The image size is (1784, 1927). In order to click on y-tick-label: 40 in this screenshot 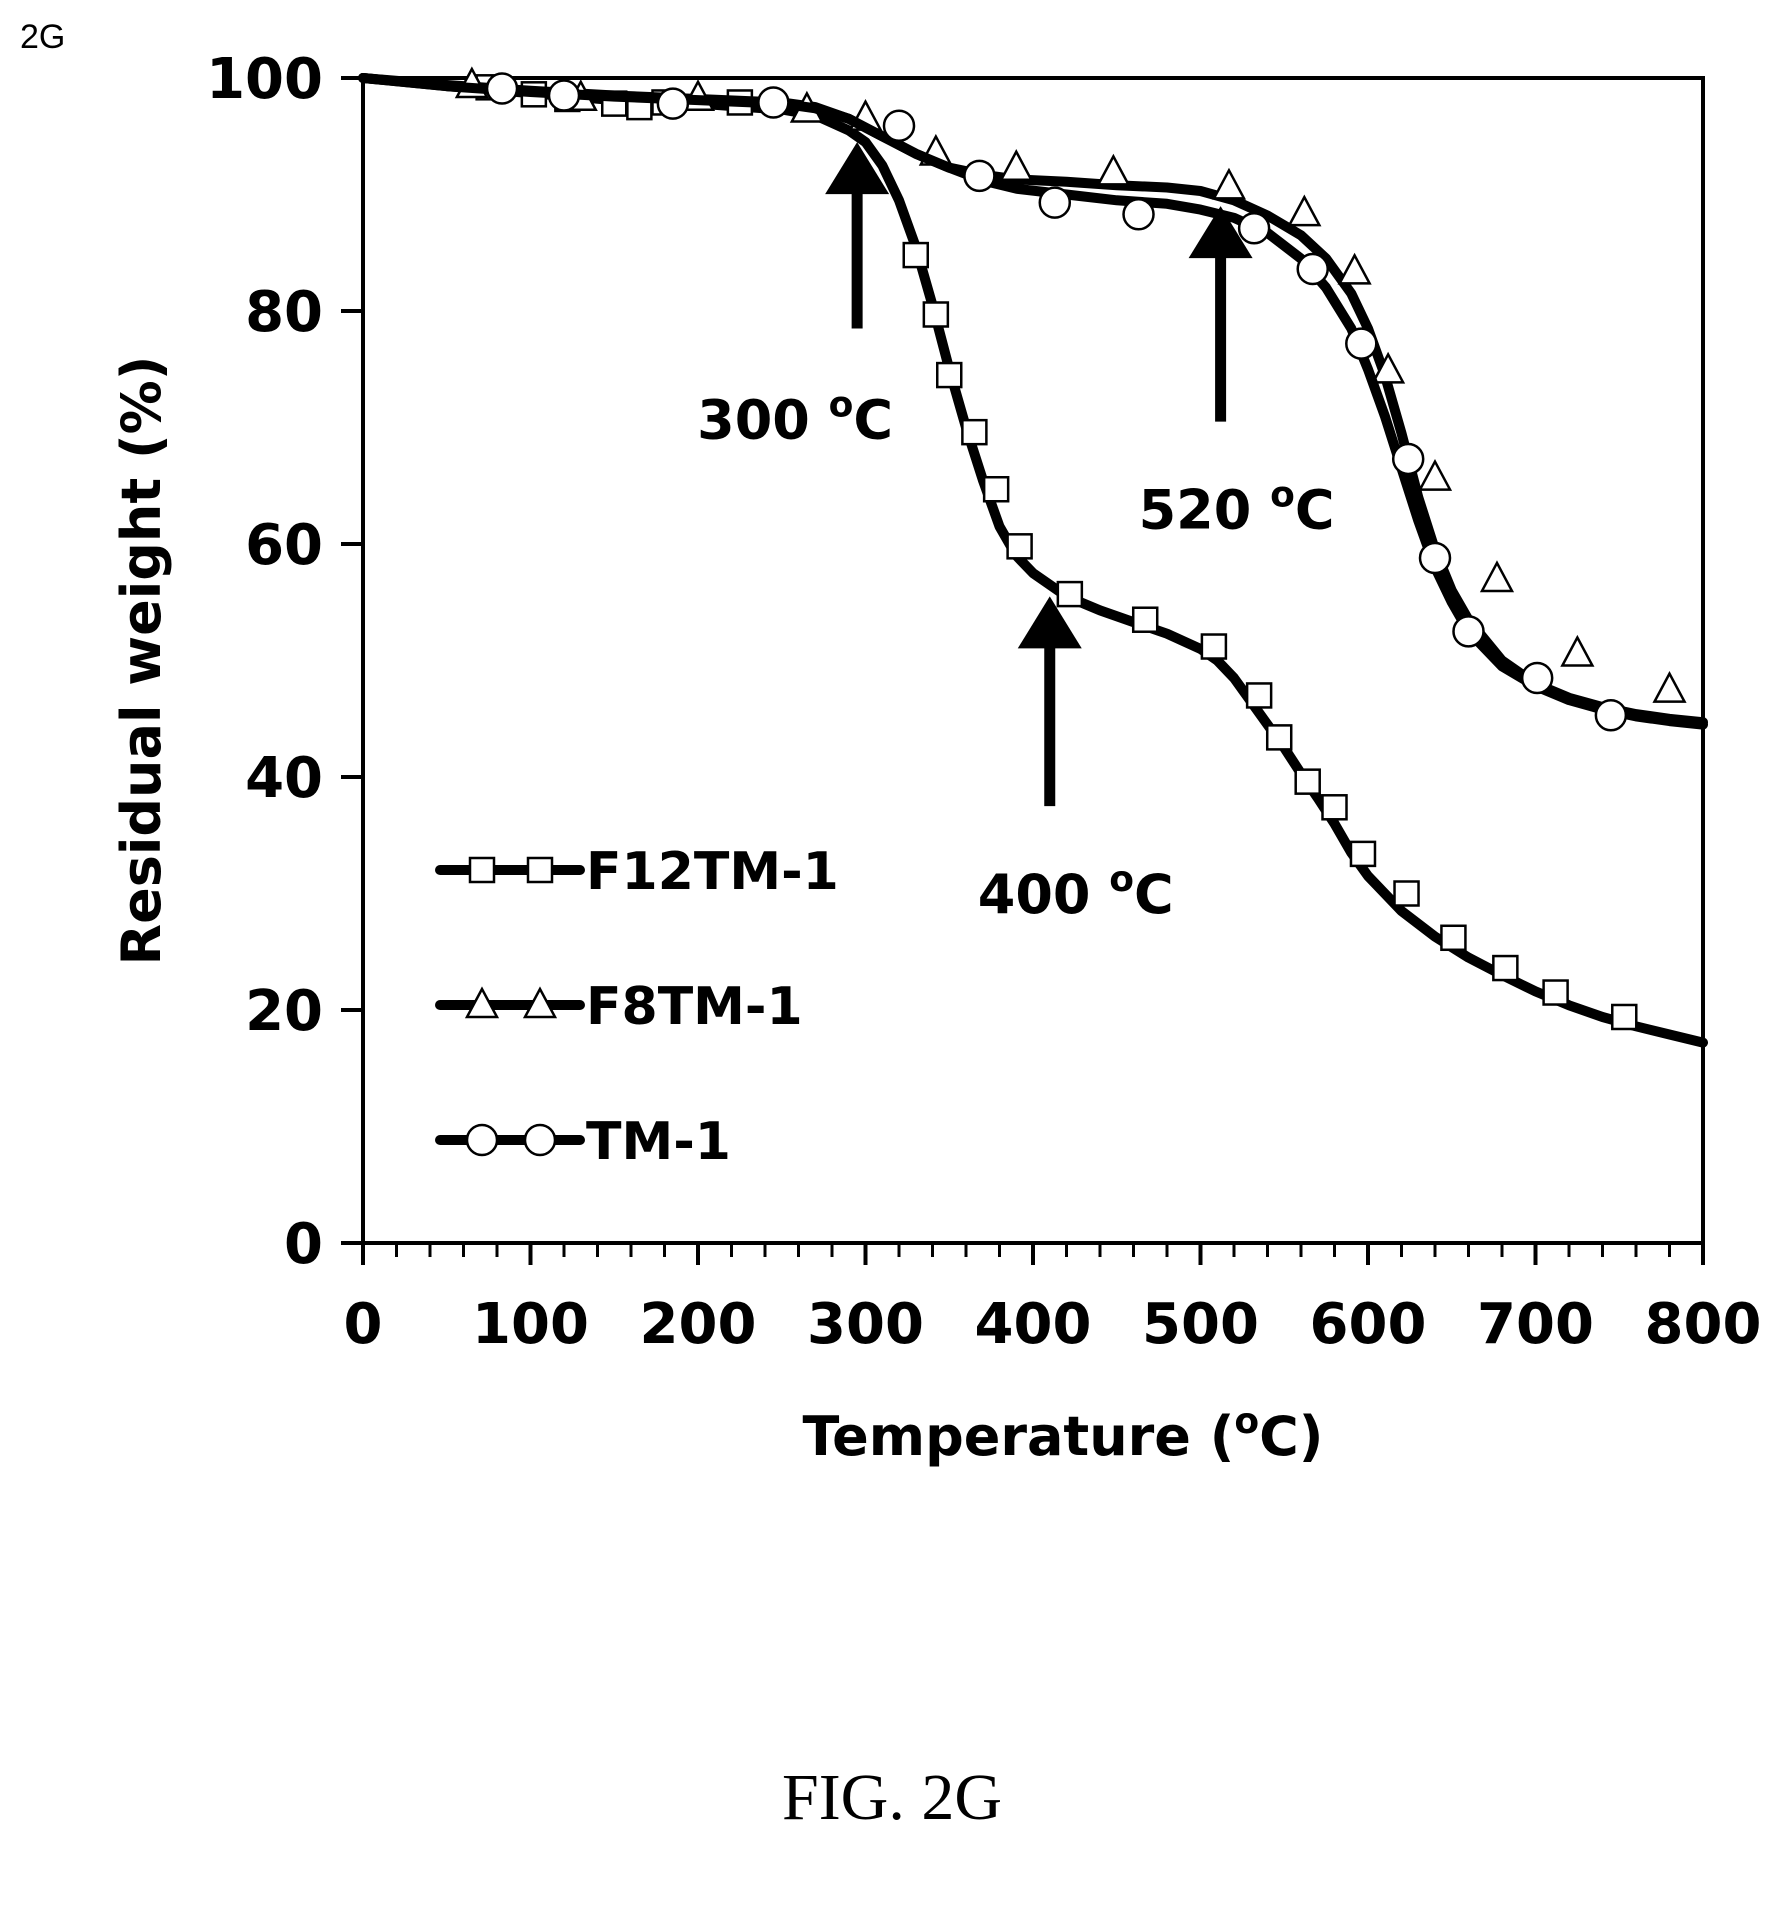, I will do `click(284, 778)`.